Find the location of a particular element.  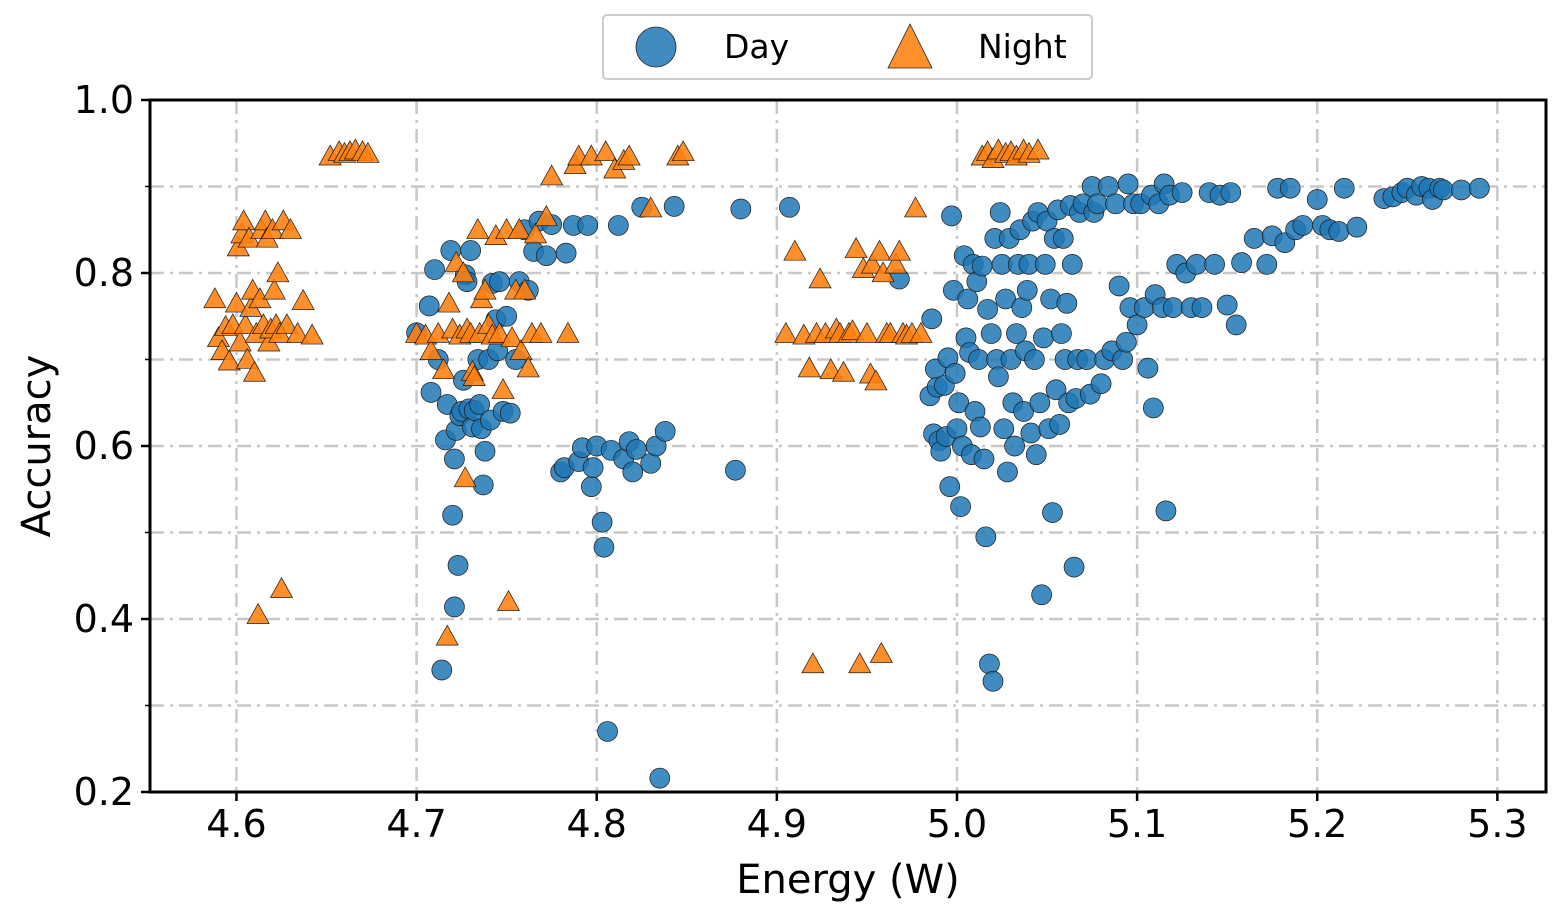

y-tick-label: 1.0 is located at coordinates (104, 100).